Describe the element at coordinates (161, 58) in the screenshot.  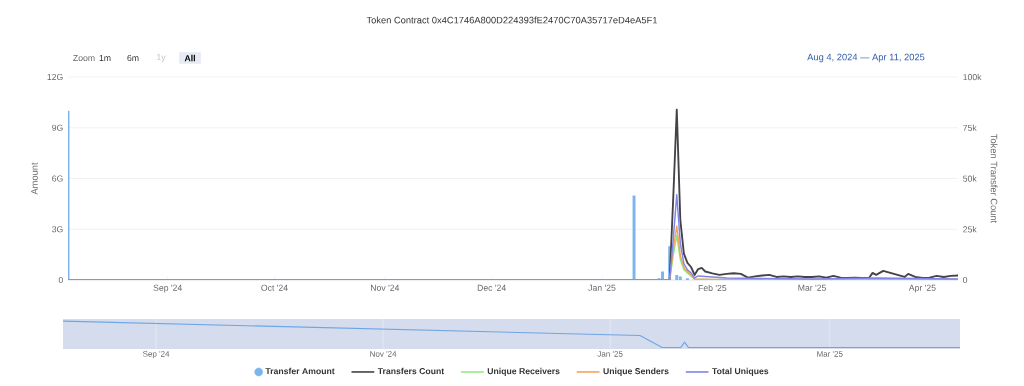
I see `text: 1y` at that location.